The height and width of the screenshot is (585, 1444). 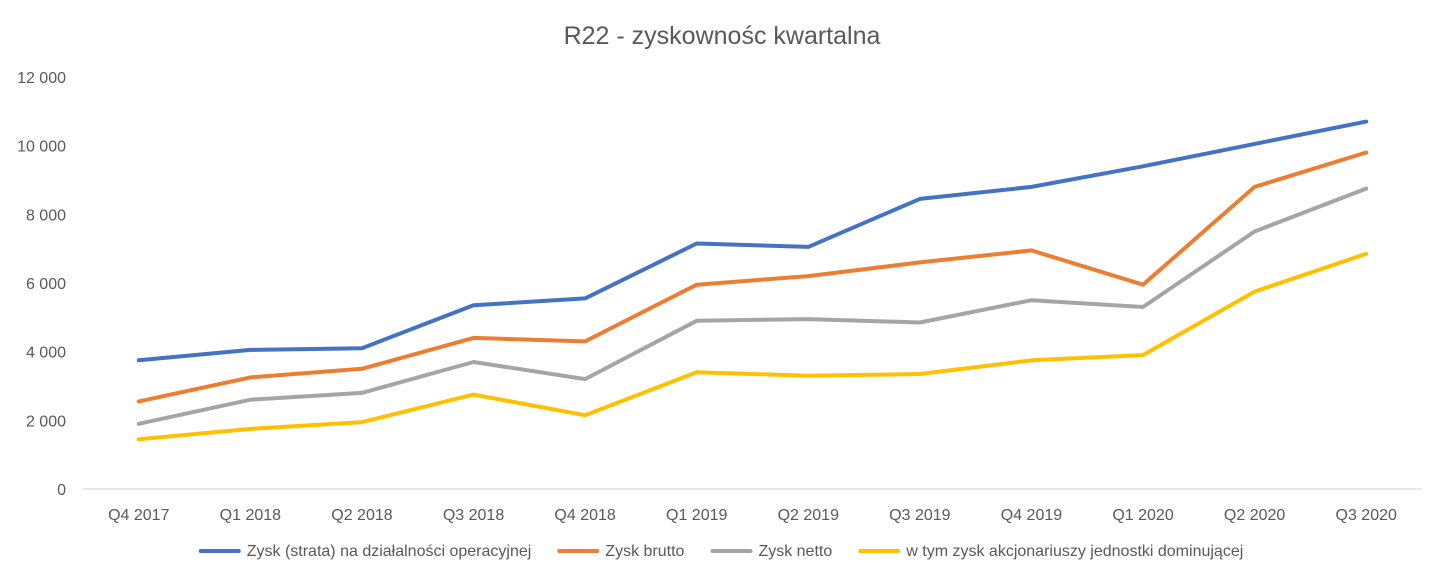 I want to click on x-tick-label: Q1 2020, so click(x=1142, y=515).